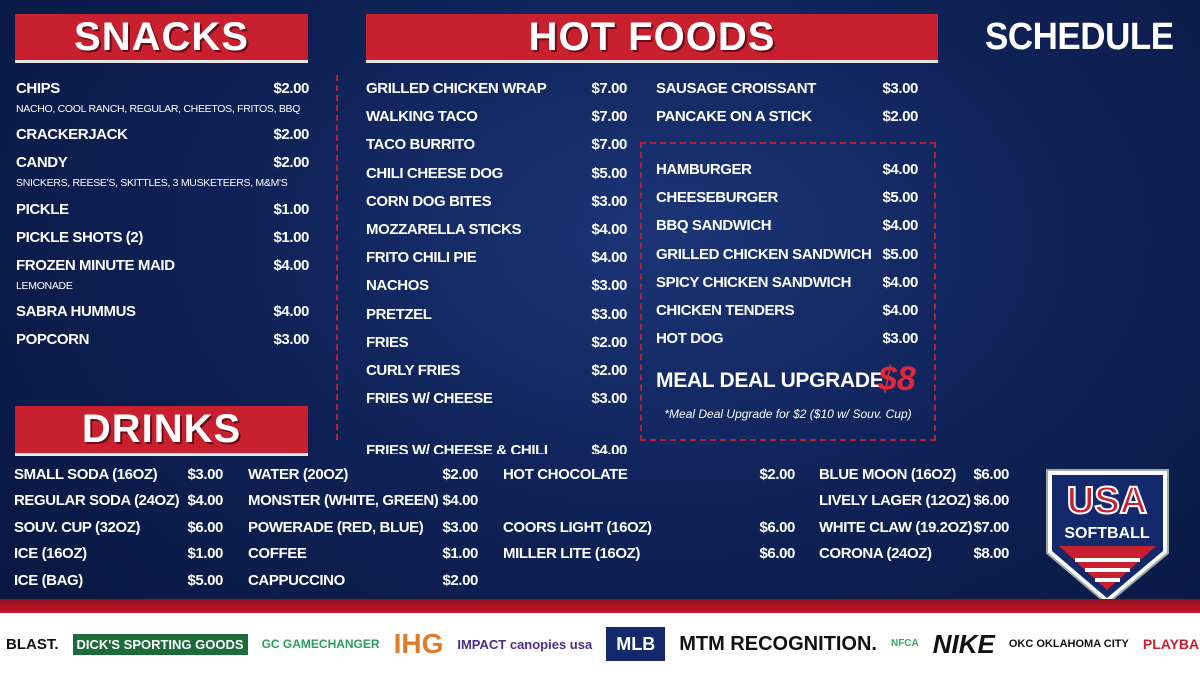  I want to click on sponsor-logo: IHG, so click(418, 643).